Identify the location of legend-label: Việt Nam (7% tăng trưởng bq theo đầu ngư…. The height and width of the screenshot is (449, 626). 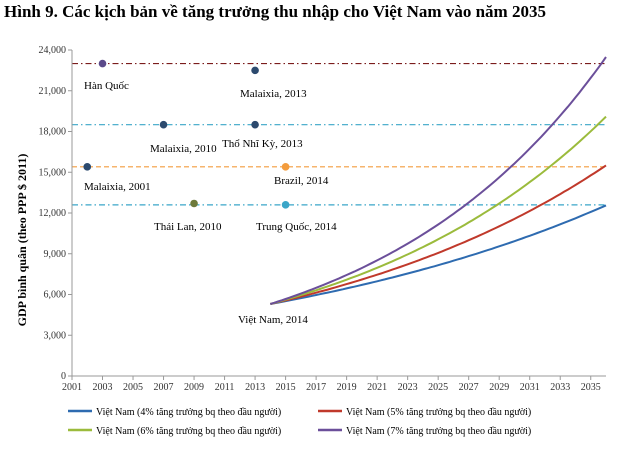
(438, 431).